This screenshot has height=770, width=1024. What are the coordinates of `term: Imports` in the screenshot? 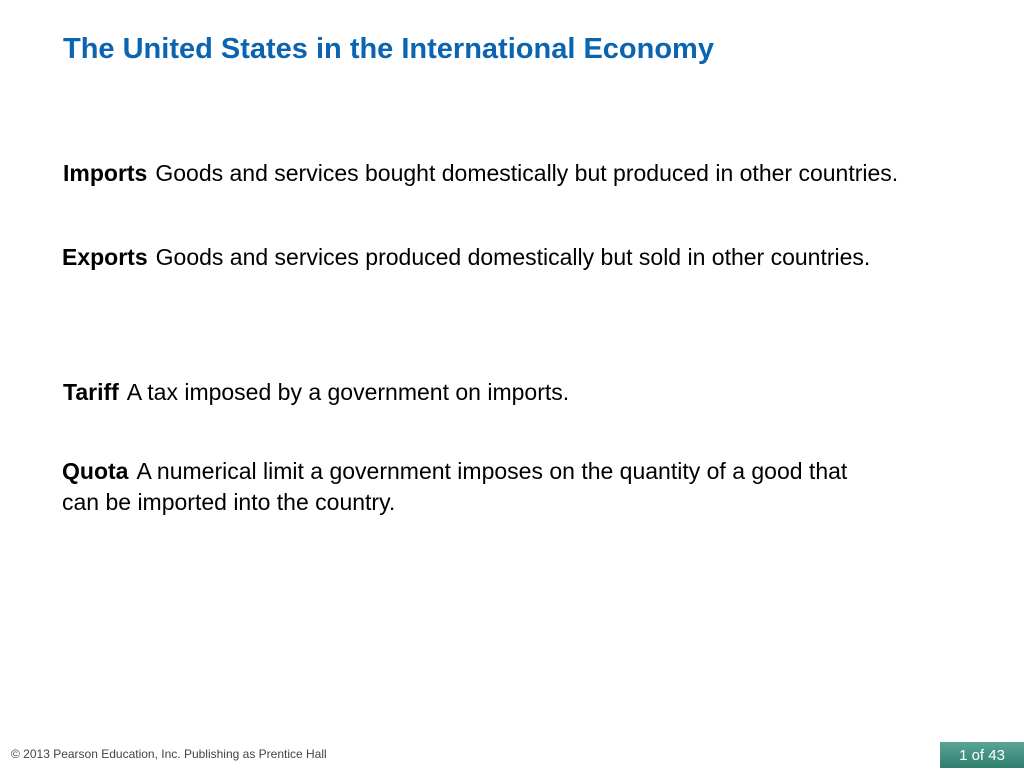 It's located at (105, 173).